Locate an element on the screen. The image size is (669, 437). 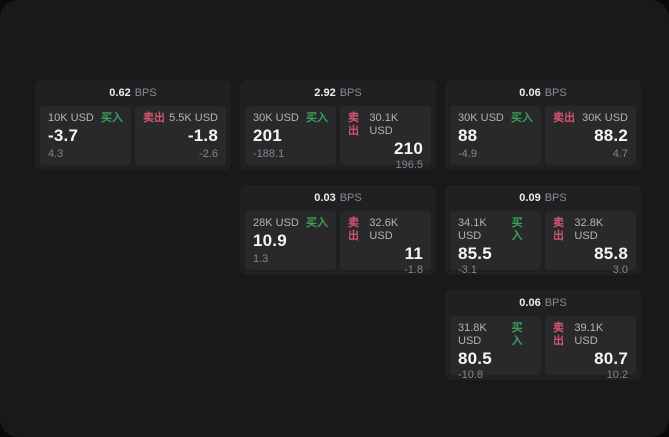
buy-price: 10.9 is located at coordinates (270, 240).